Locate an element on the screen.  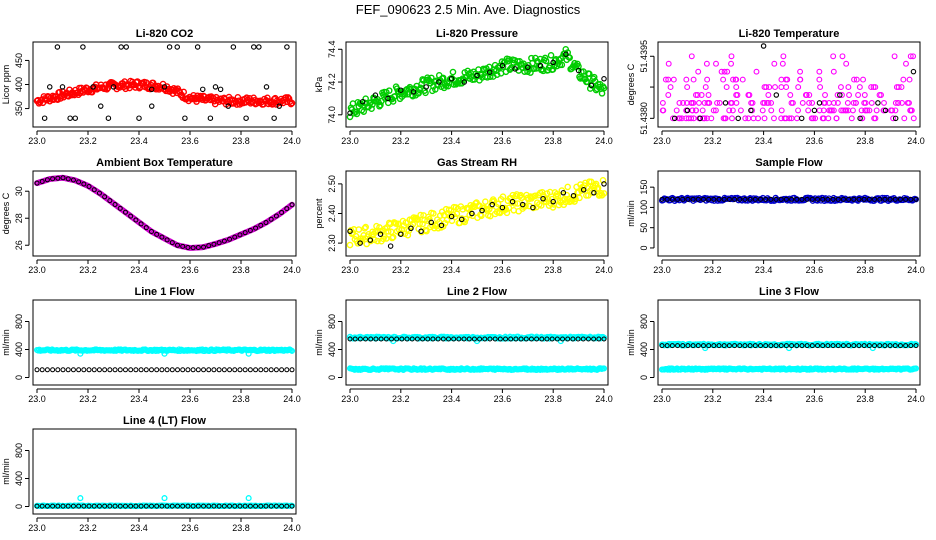
x-tick-label: 23.6 is located at coordinates (815, 399).